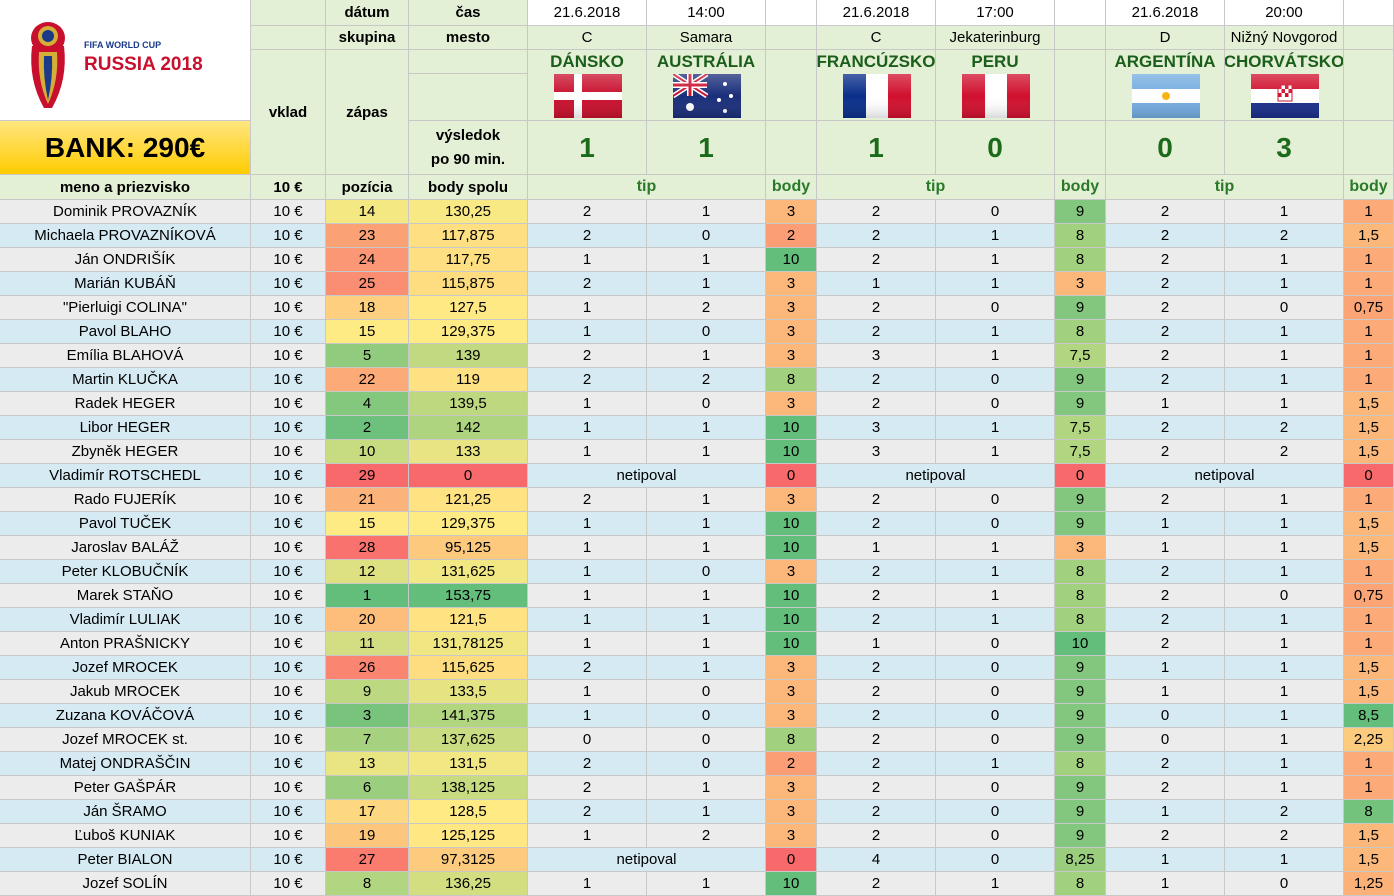  I want to click on player-name: Rado FUJERÍK, so click(125, 500).